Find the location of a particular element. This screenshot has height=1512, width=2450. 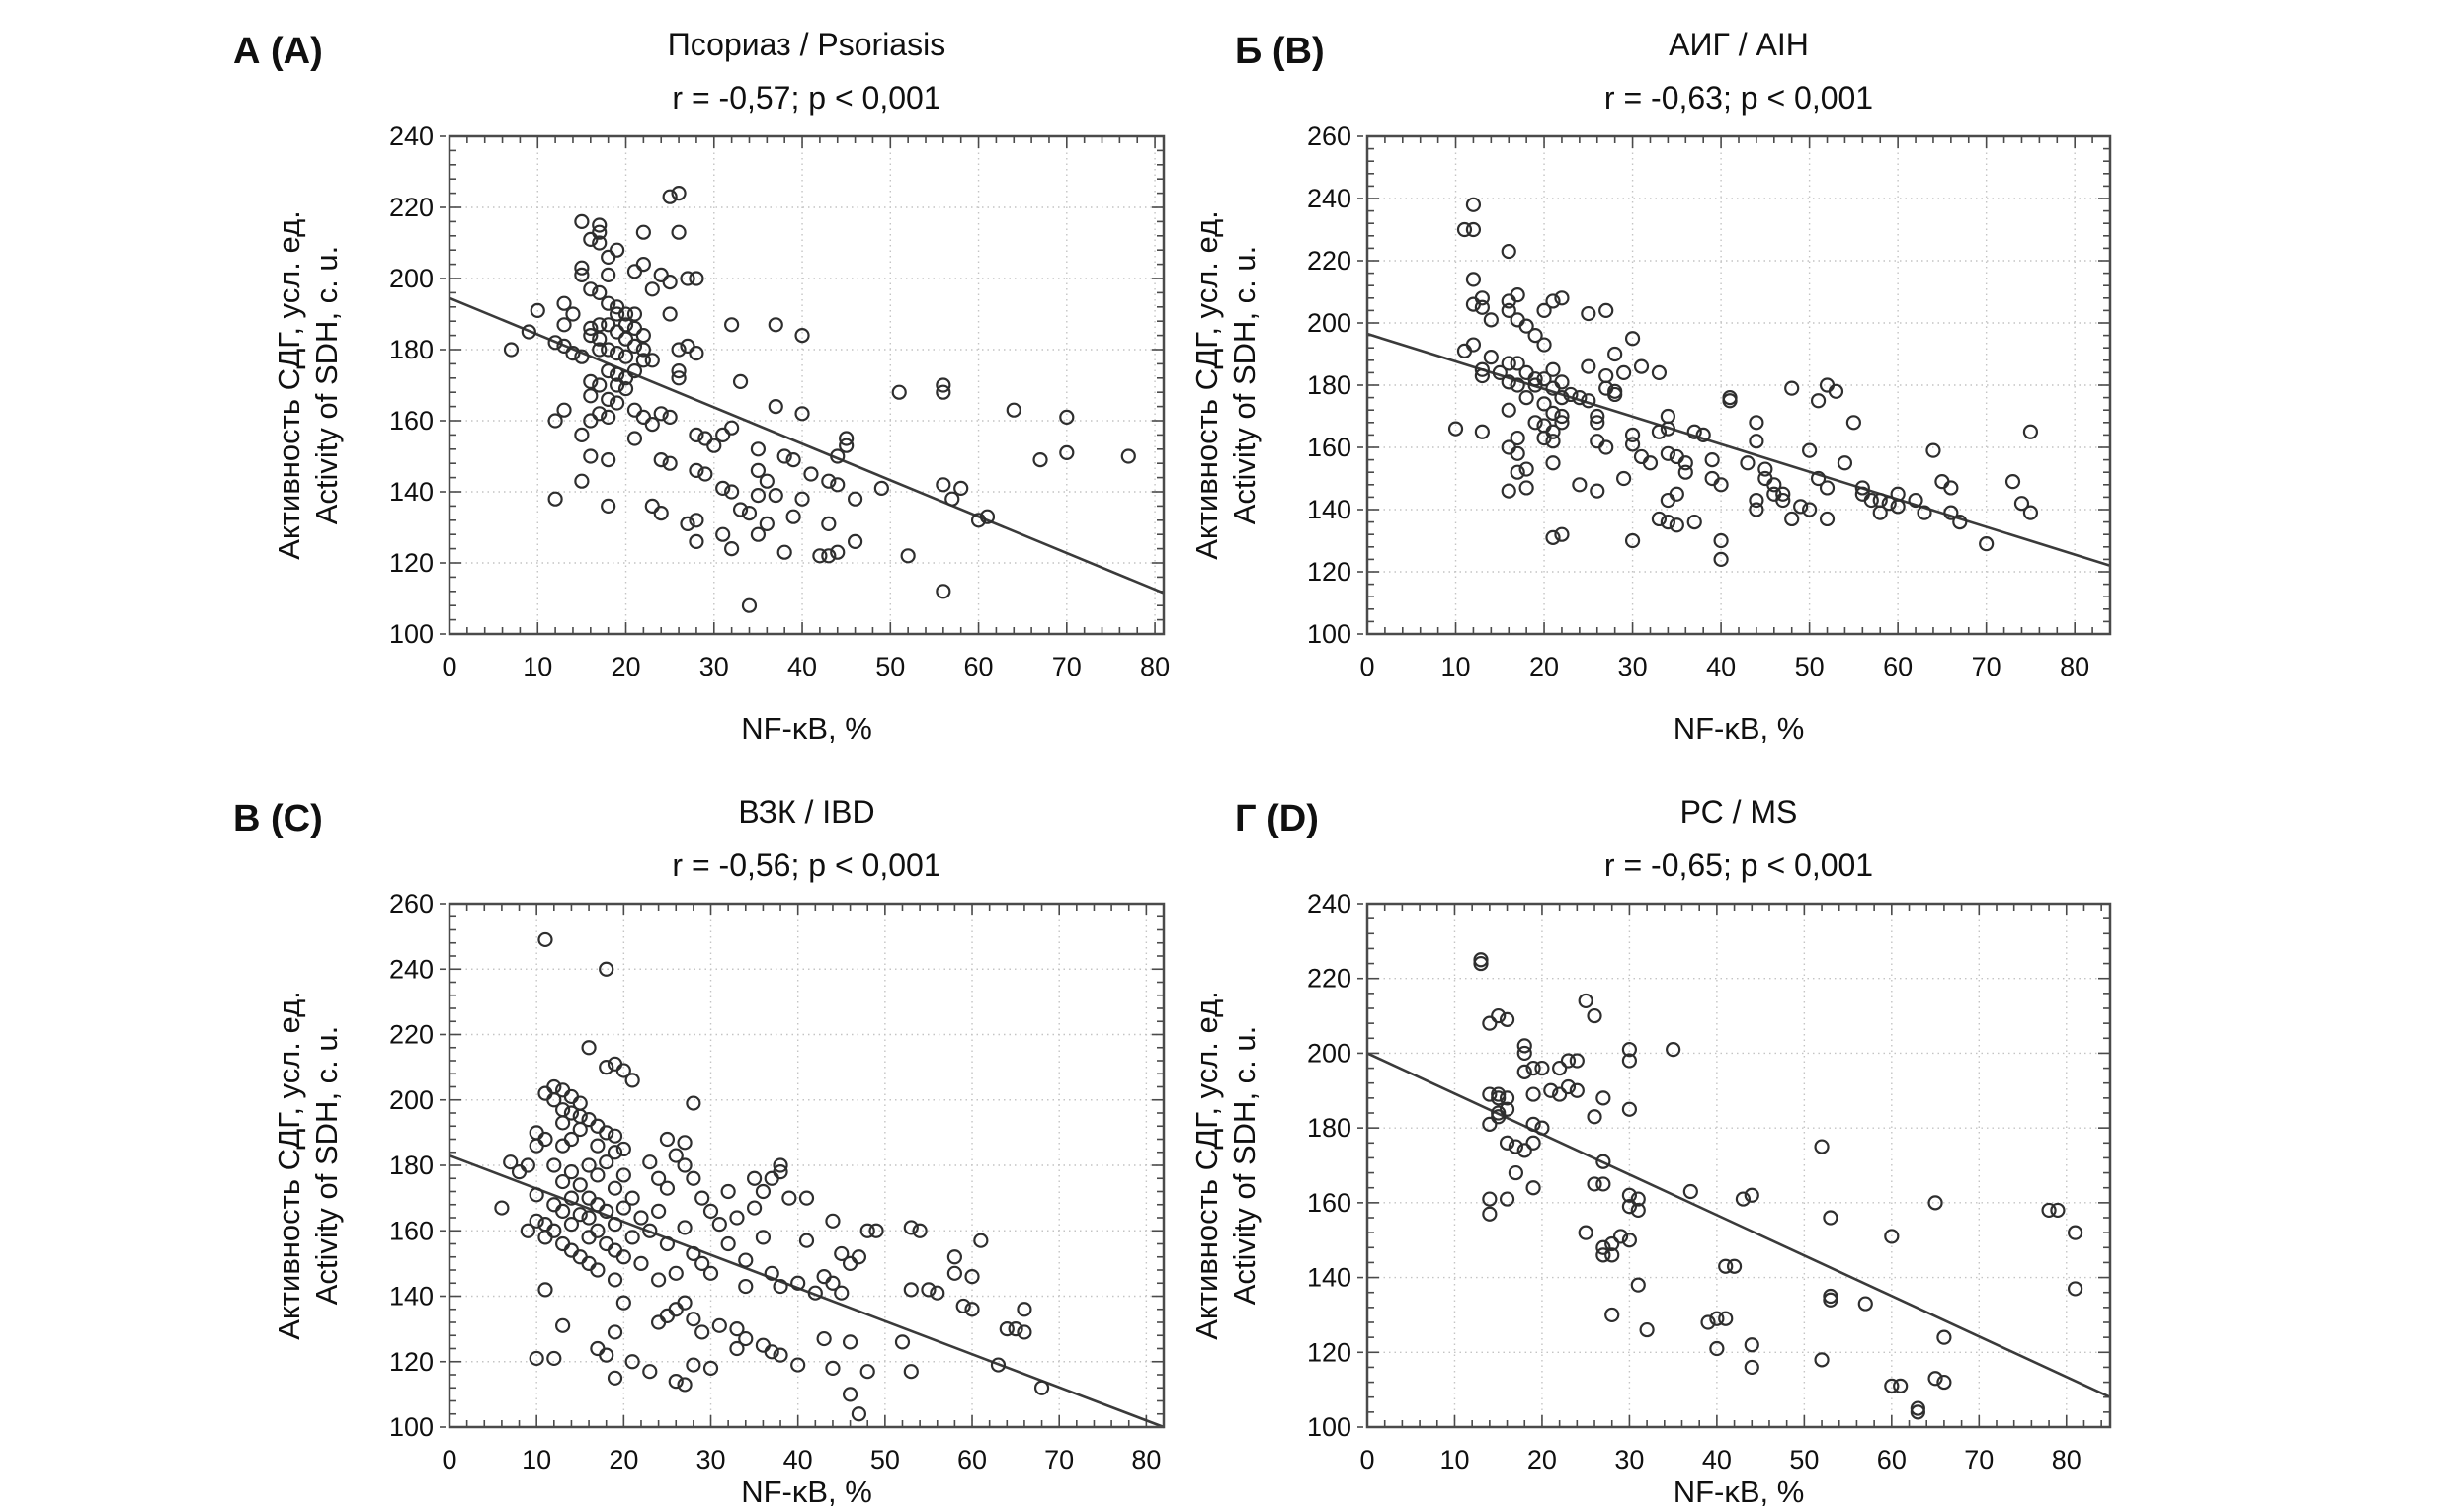

x-tick-label: 10 is located at coordinates (1456, 667).